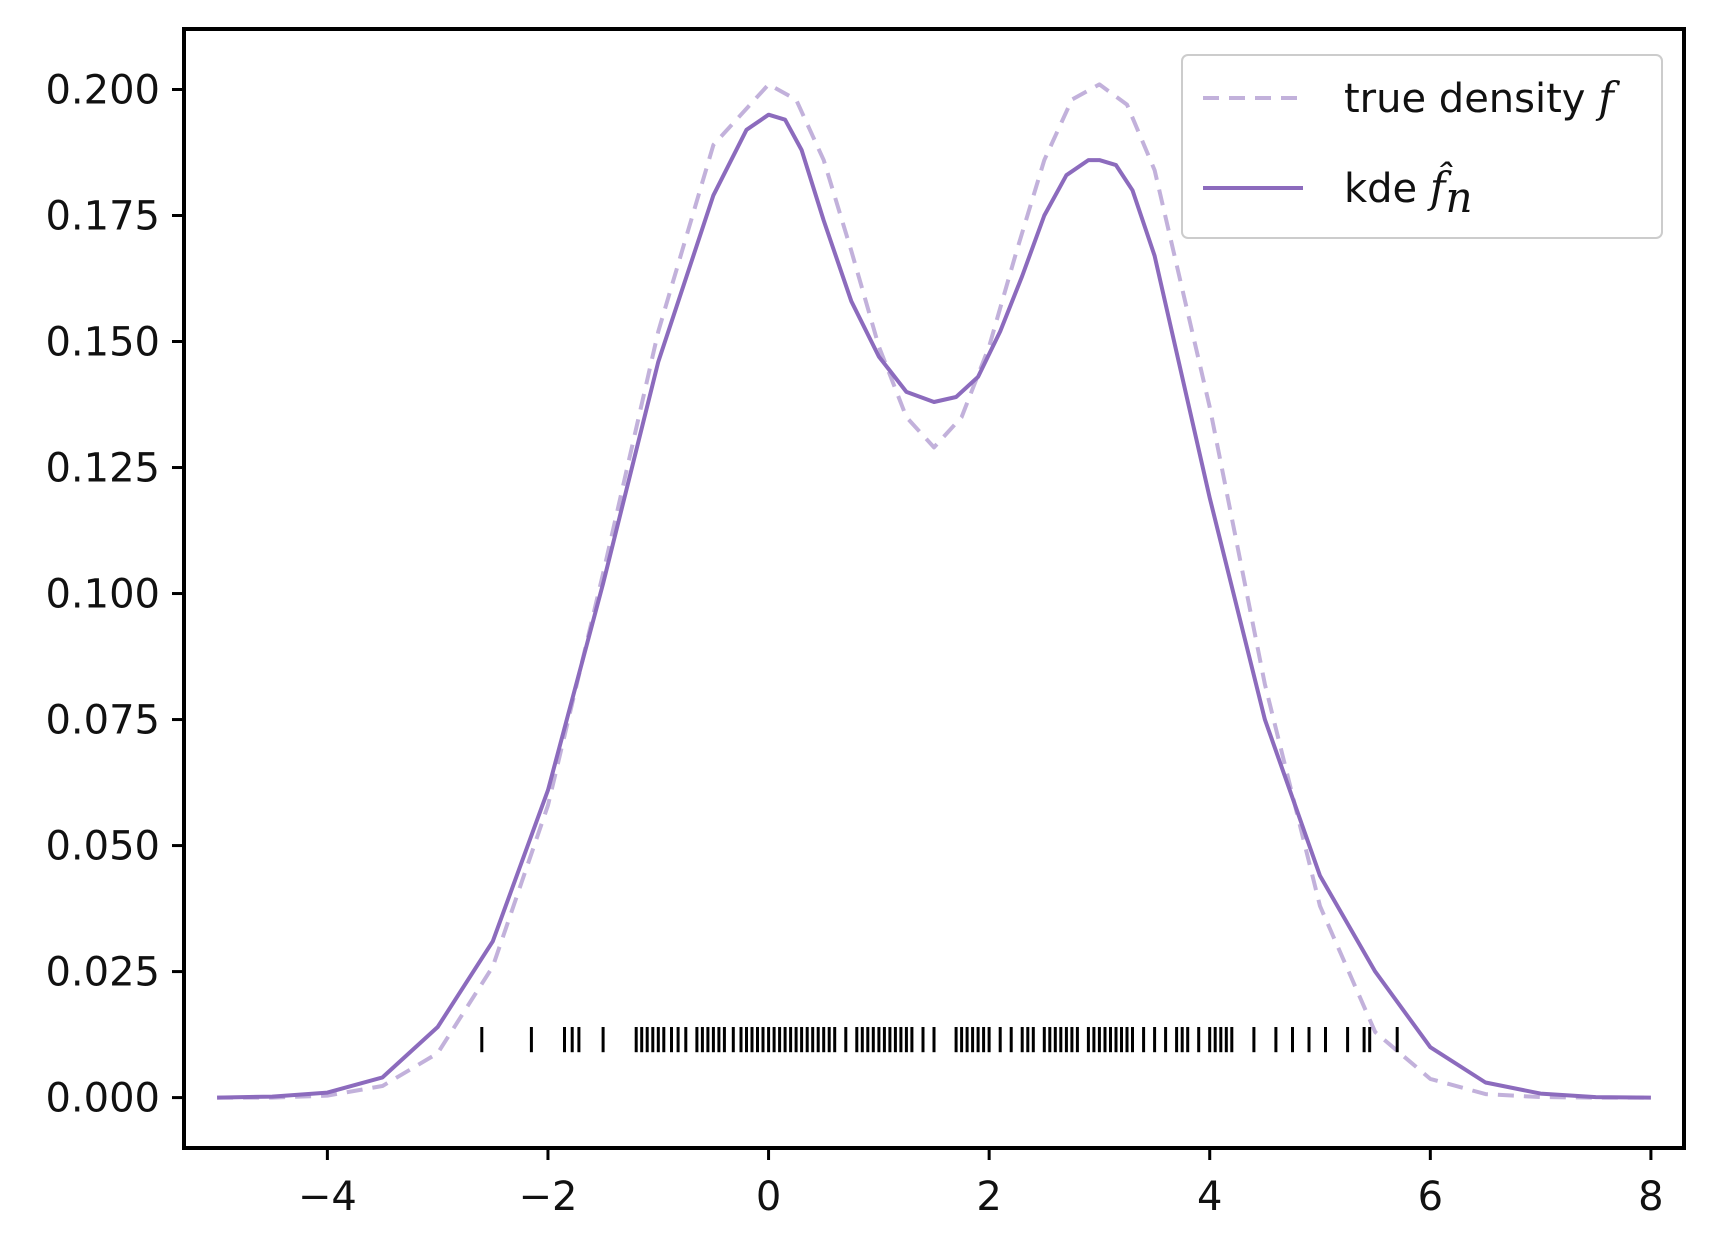 This screenshot has height=1246, width=1718. I want to click on x-tick-label: 4, so click(1209, 1197).